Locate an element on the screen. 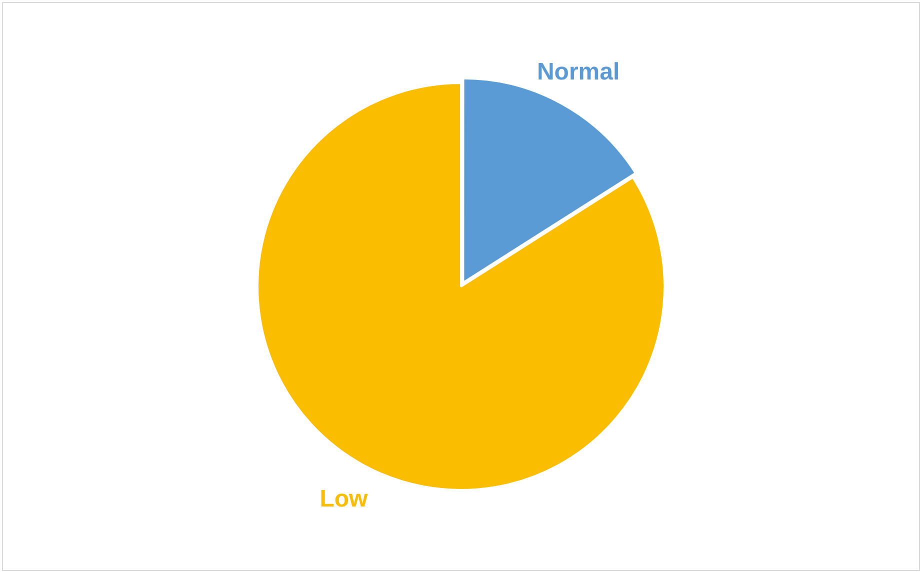 The width and height of the screenshot is (924, 573). slice-label: Normal is located at coordinates (578, 72).